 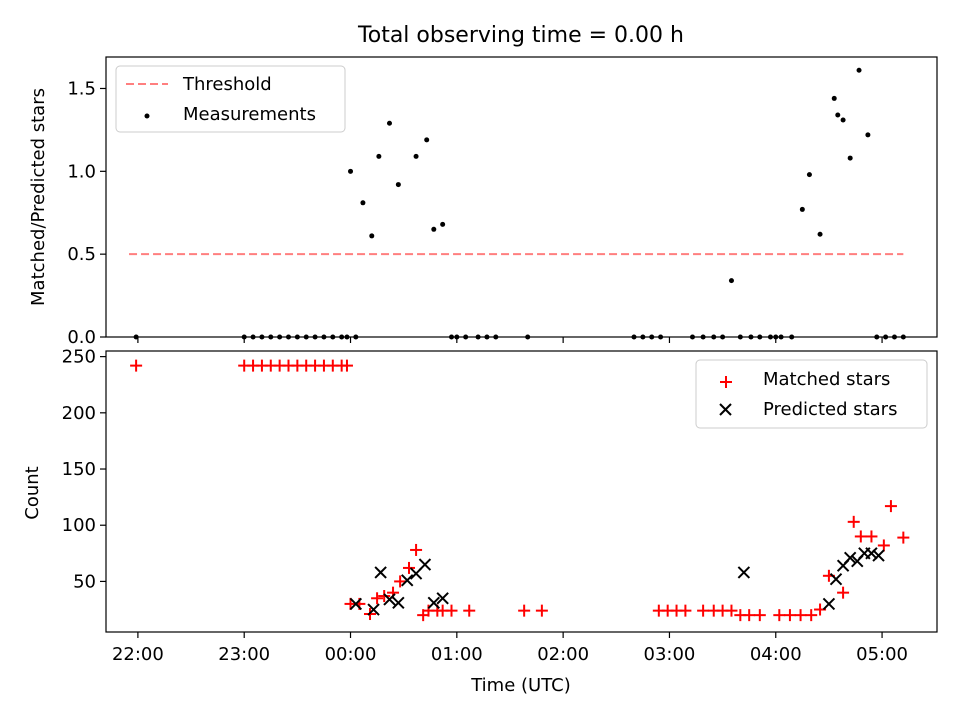 What do you see at coordinates (79, 469) in the screenshot?
I see `bottom-y-tick-label: 150` at bounding box center [79, 469].